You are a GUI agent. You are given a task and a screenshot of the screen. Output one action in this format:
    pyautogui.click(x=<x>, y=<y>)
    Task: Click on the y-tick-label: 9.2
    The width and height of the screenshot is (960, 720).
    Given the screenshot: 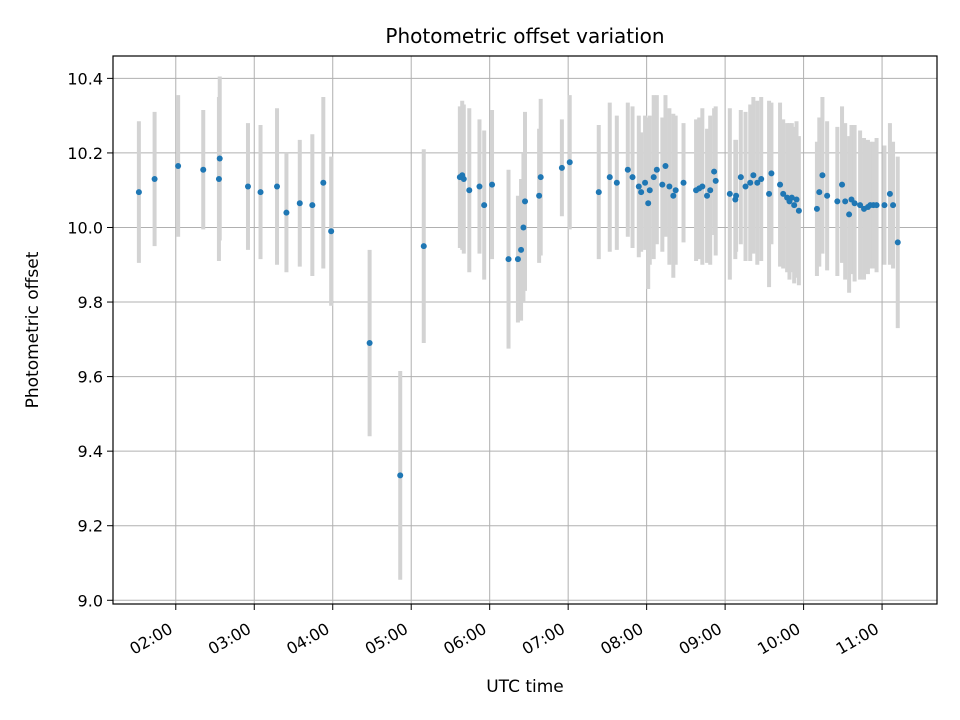 What is the action you would take?
    pyautogui.click(x=90, y=526)
    